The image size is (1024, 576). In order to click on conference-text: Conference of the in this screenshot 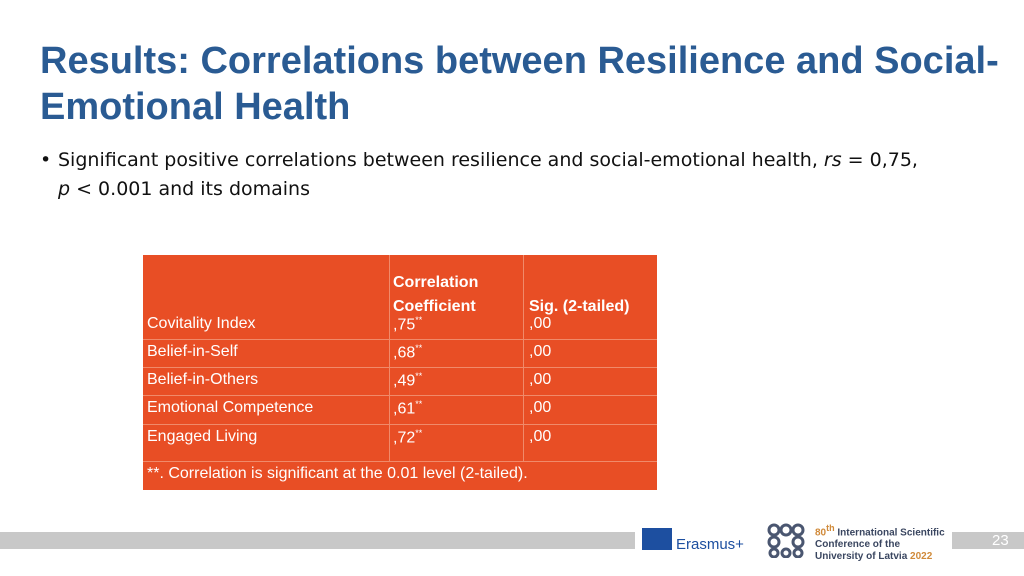, I will do `click(858, 545)`.